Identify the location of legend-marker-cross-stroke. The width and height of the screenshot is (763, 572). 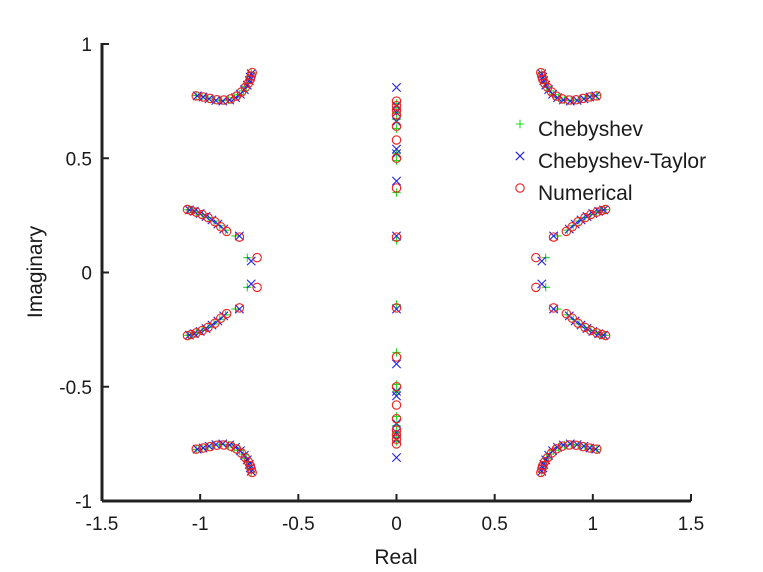
(520, 156).